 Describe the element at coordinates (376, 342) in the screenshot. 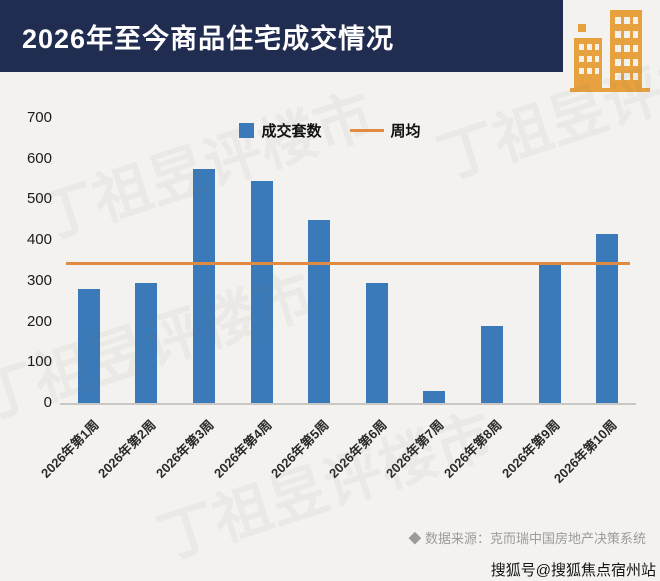

I see `bar-2026年第6周` at that location.